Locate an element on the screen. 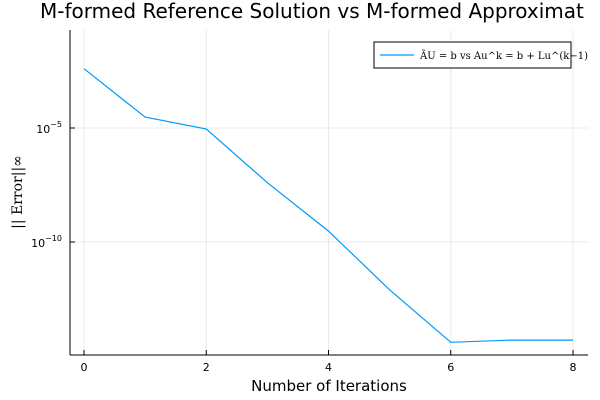 This screenshot has width=600, height=400. x-tick-label: 8 is located at coordinates (573, 367).